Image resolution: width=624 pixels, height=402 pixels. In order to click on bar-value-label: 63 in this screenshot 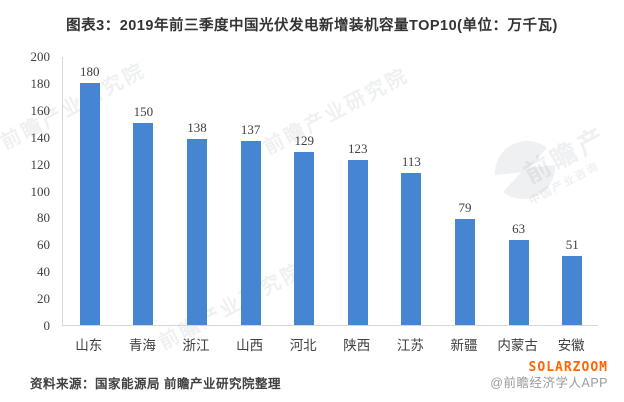, I will do `click(519, 229)`.